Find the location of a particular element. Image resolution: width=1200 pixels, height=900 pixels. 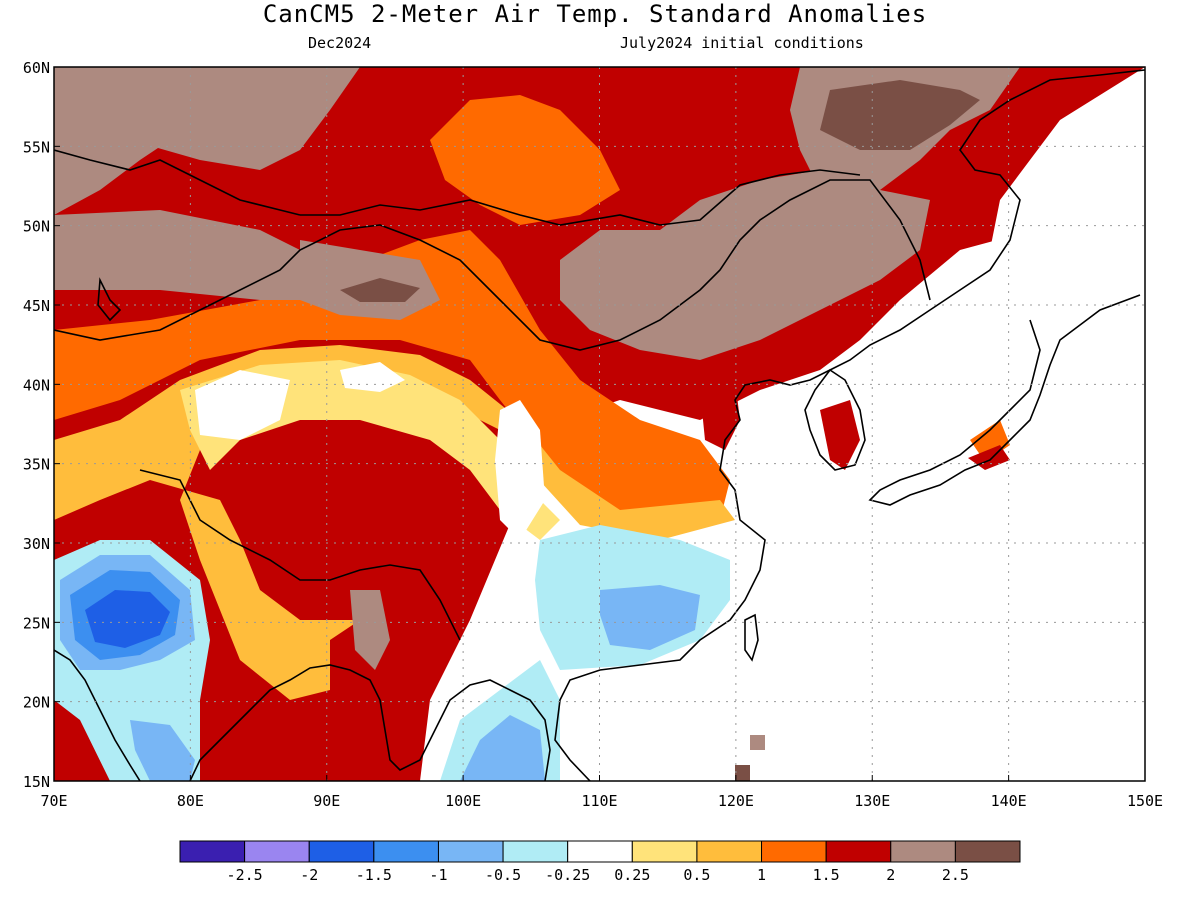

lon-tick-label: 70E is located at coordinates (53, 801).